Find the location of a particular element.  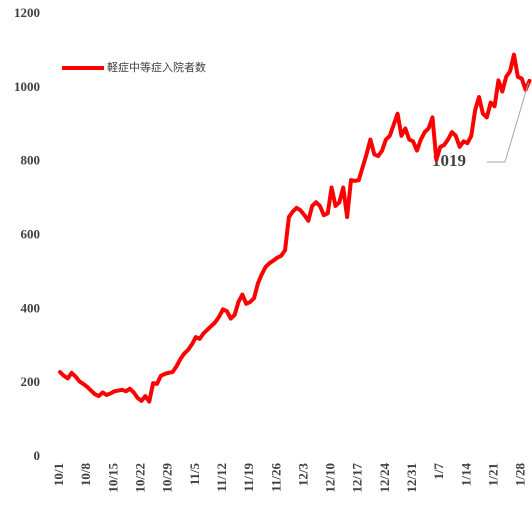

x-tick-label: 1/14 is located at coordinates (465, 475).